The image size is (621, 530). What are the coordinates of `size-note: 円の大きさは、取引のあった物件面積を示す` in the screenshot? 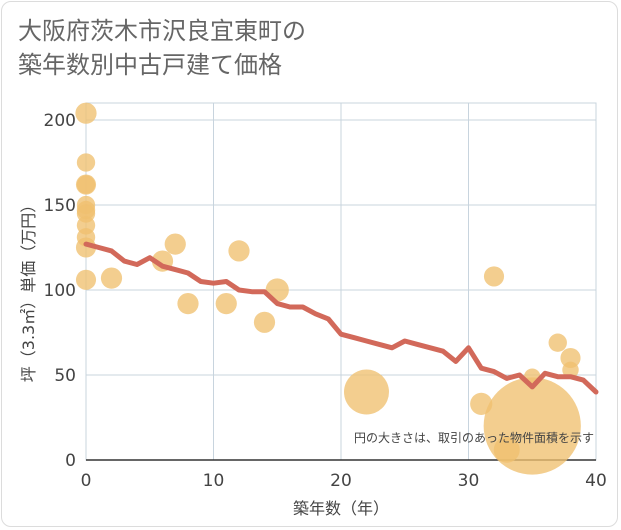 It's located at (474, 437).